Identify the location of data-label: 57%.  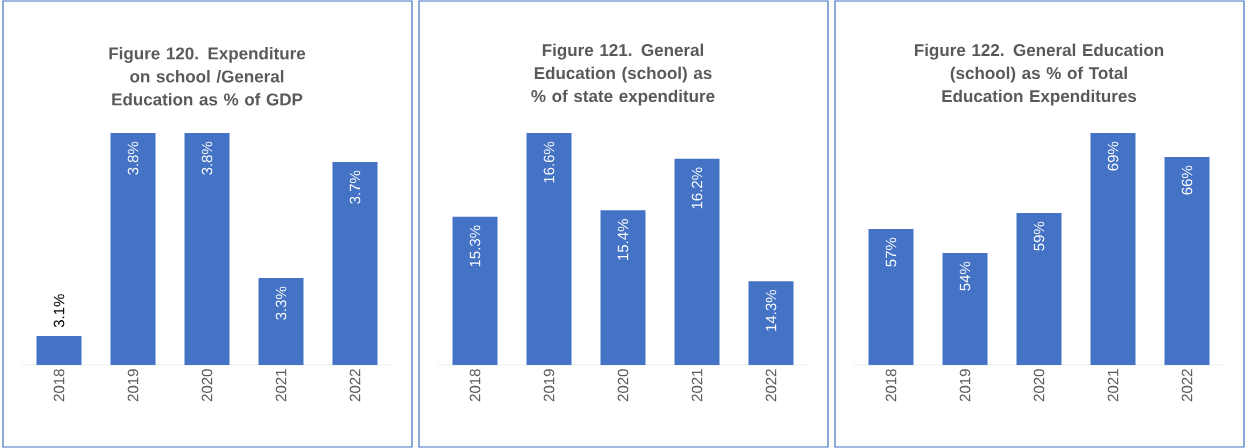
(891, 252).